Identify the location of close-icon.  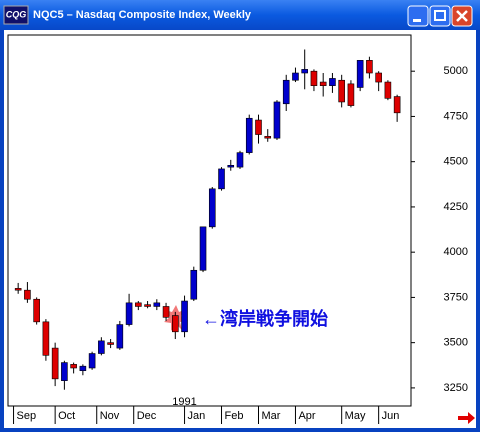
(462, 16).